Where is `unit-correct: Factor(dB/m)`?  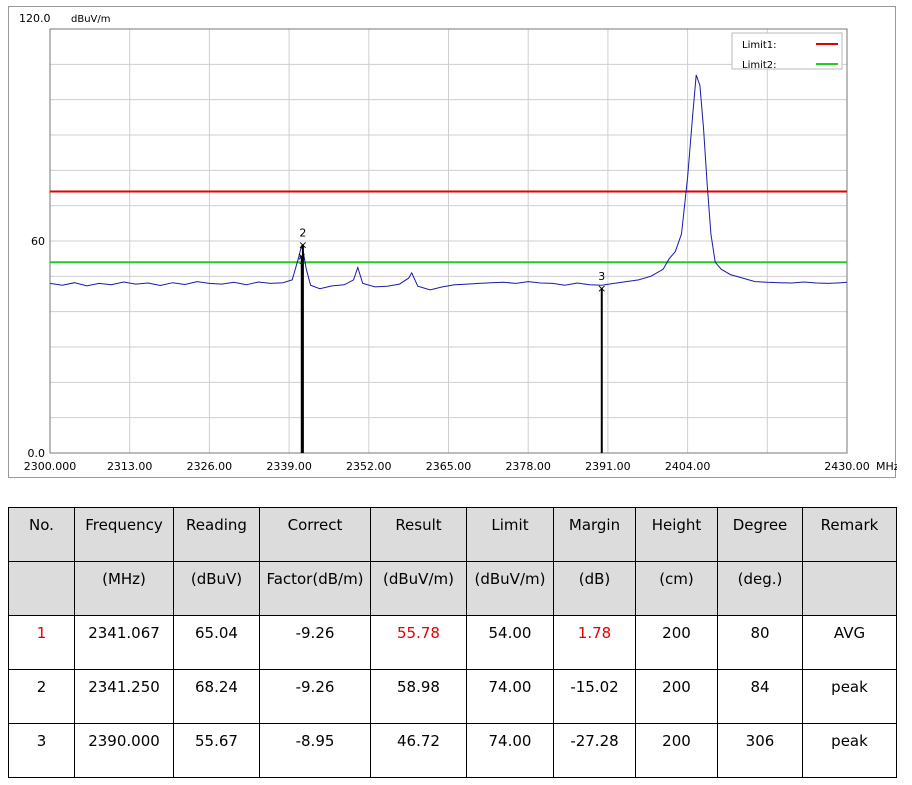 unit-correct: Factor(dB/m) is located at coordinates (315, 588).